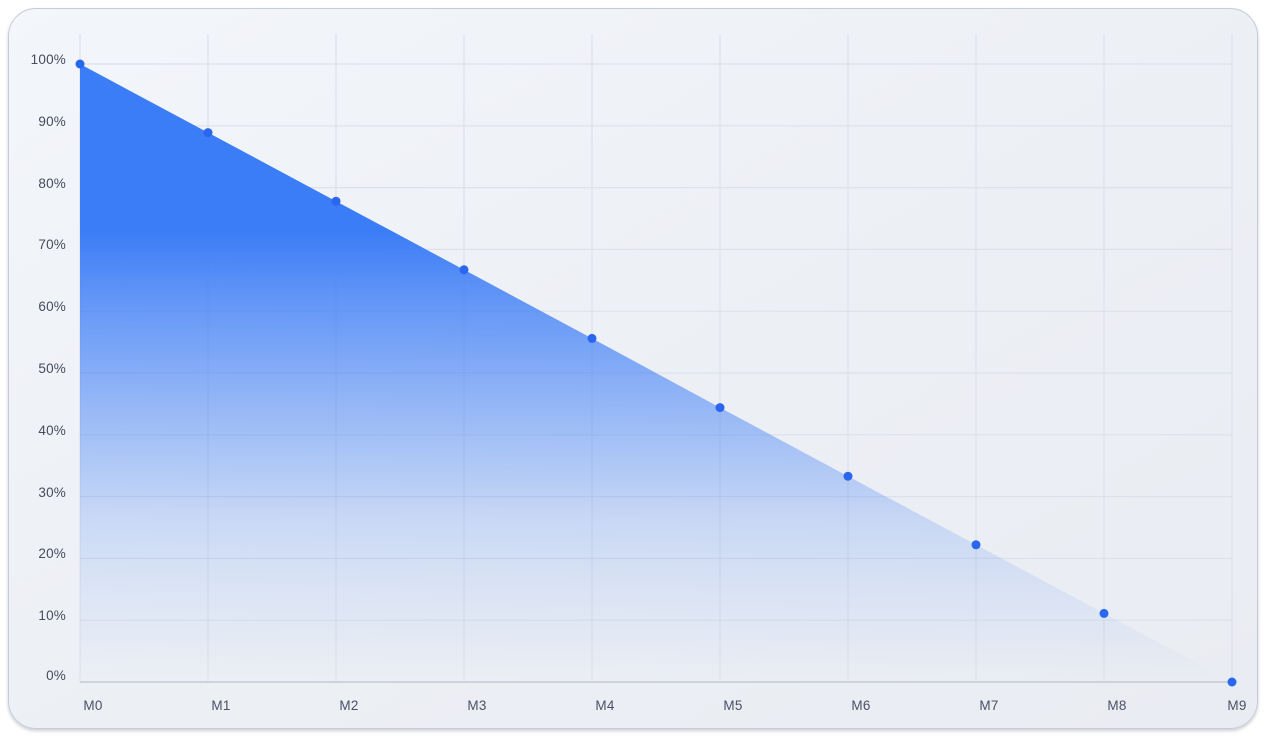  What do you see at coordinates (1237, 705) in the screenshot?
I see `x-axis-tick-label: M9` at bounding box center [1237, 705].